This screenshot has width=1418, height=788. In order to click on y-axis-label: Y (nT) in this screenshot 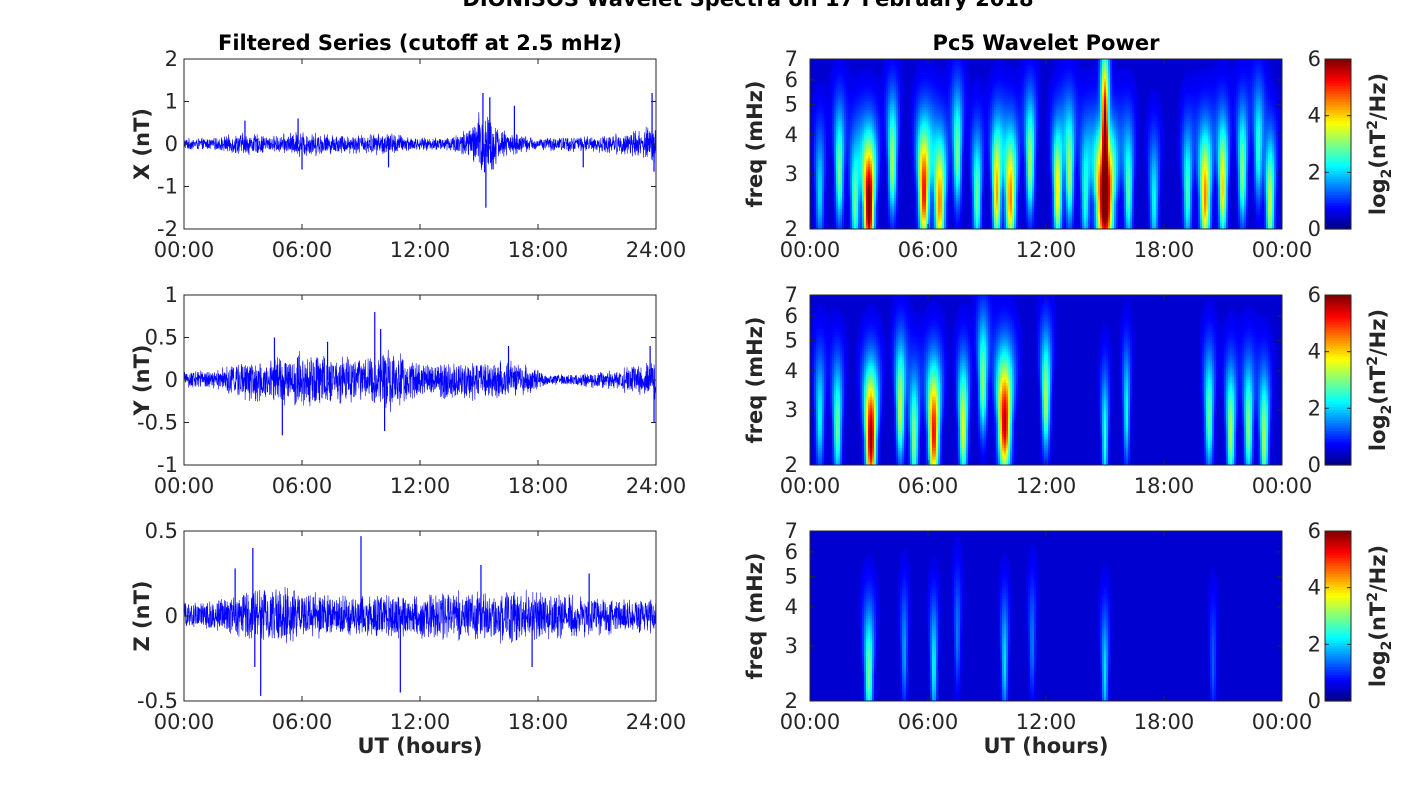, I will do `click(142, 381)`.